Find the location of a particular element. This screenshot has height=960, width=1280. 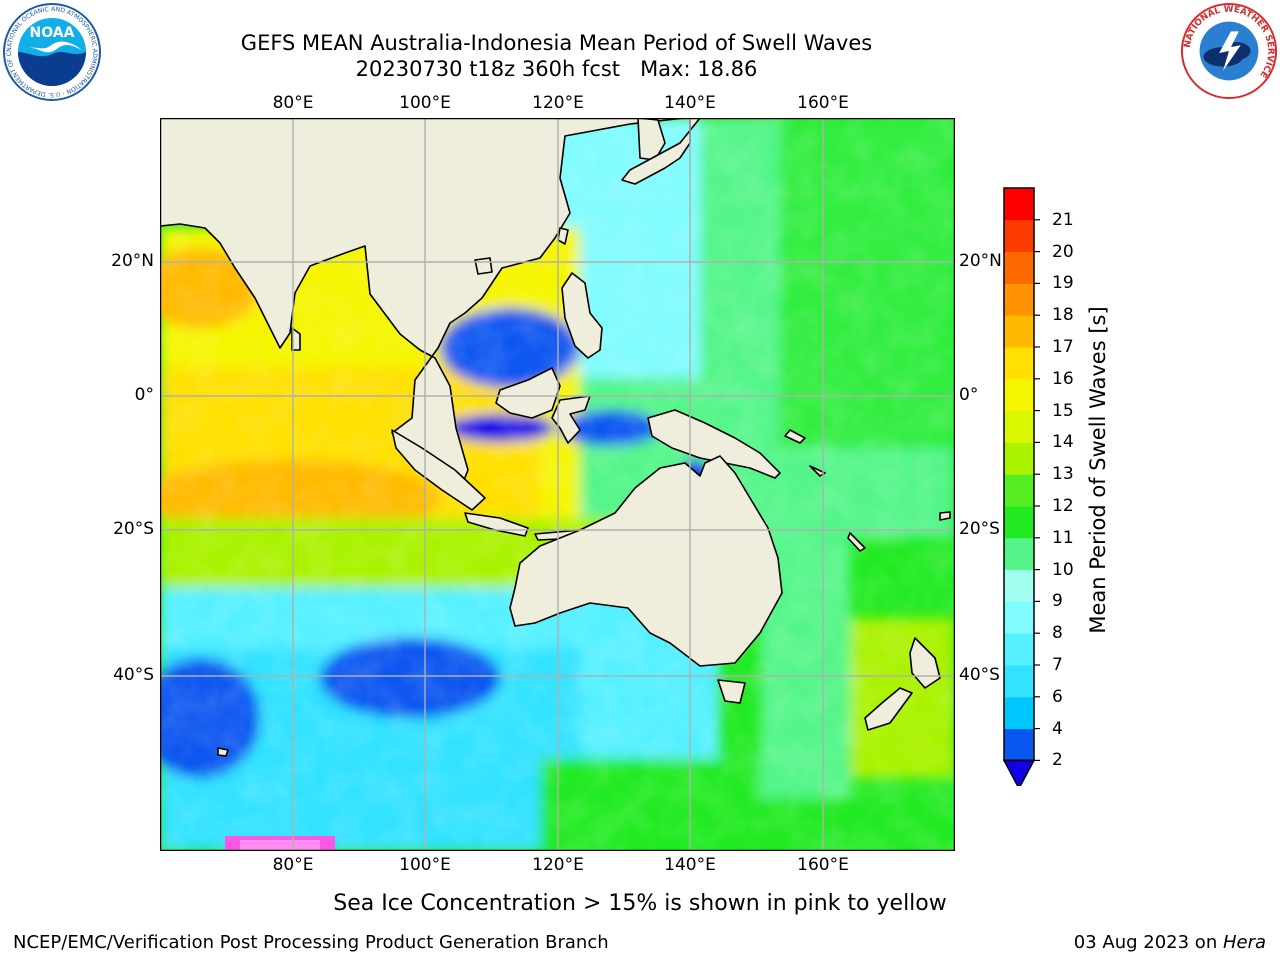

nws-logo: NATIONAL WEATHER SERVICE is located at coordinates (1229, 51).